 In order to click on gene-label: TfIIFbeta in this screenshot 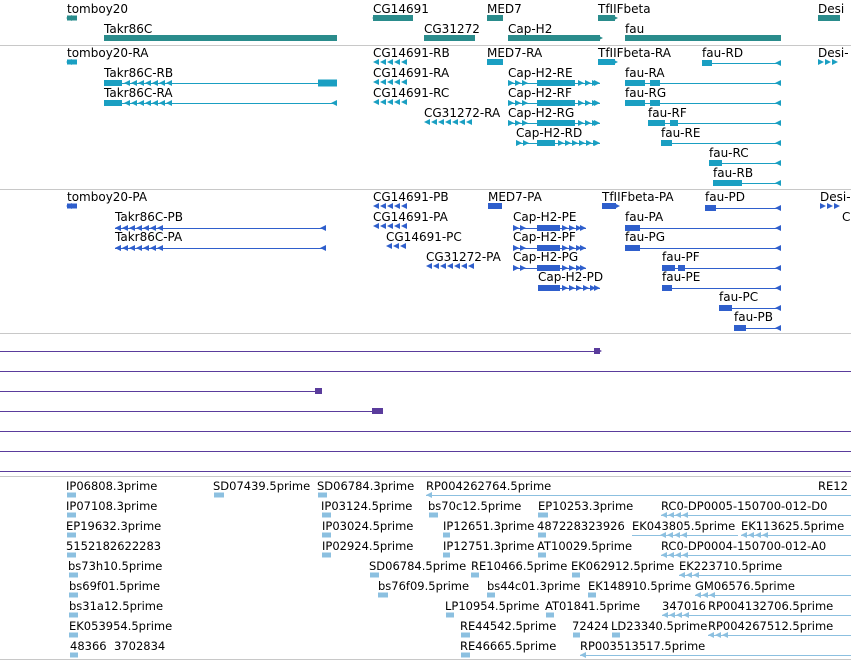, I will do `click(624, 9)`.